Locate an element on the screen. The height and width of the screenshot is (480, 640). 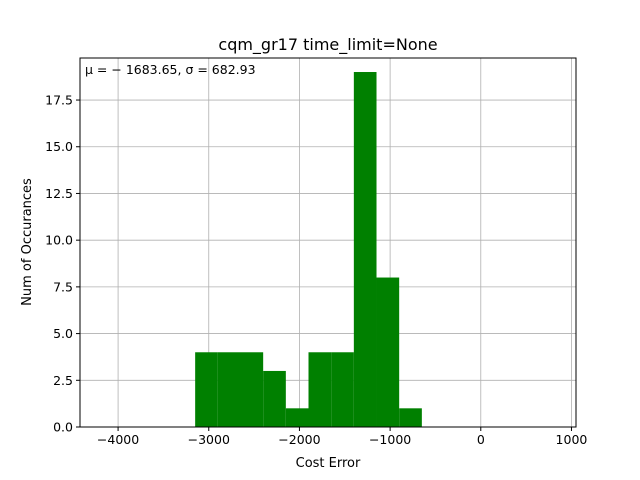
stats-annotation: μ = − 1683.65, σ = 682.93 is located at coordinates (170, 69).